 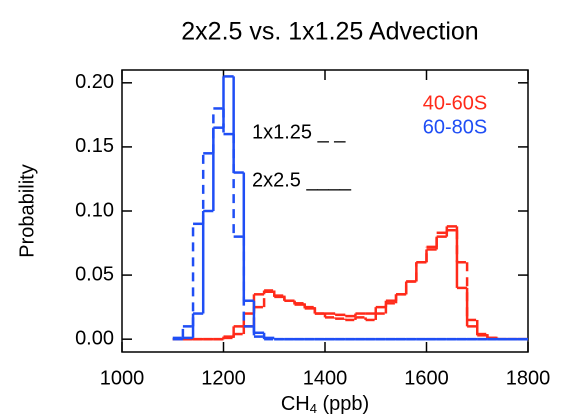 What do you see at coordinates (329, 32) in the screenshot?
I see `chart-title: 2x2.5 vs. 1x1.25 Advection` at bounding box center [329, 32].